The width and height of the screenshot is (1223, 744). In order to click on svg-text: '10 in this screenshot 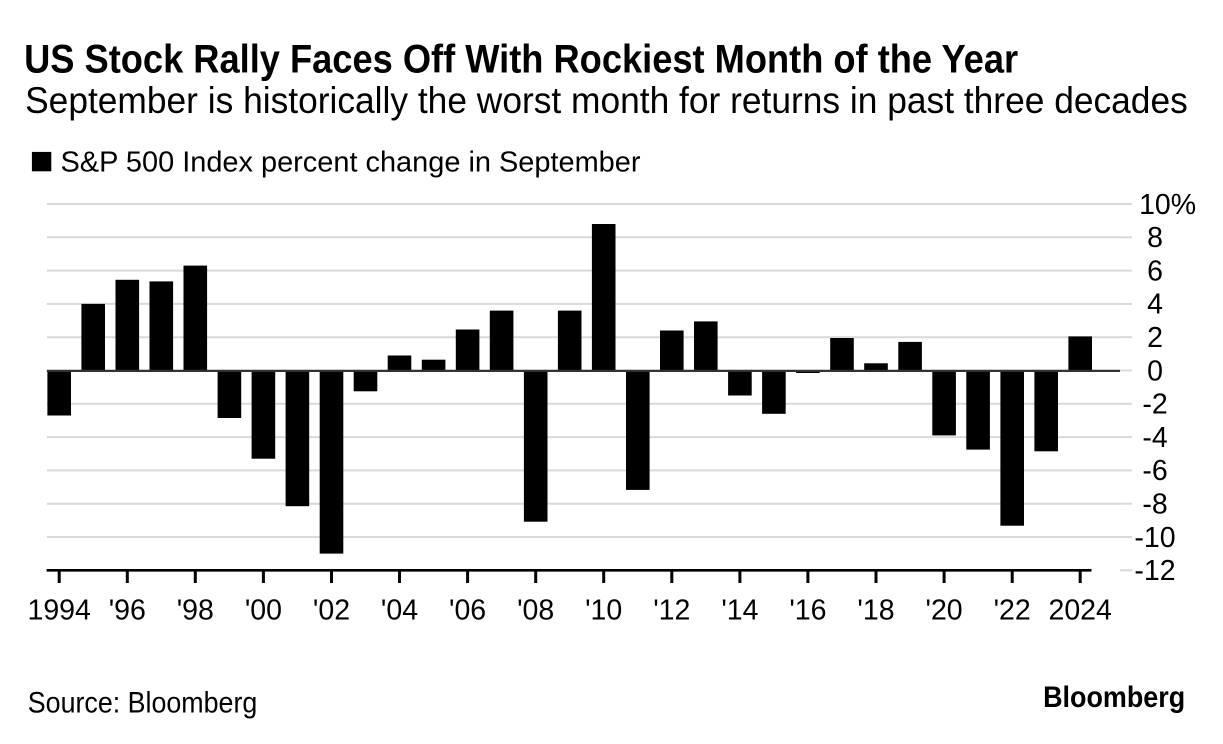, I will do `click(603, 610)`.